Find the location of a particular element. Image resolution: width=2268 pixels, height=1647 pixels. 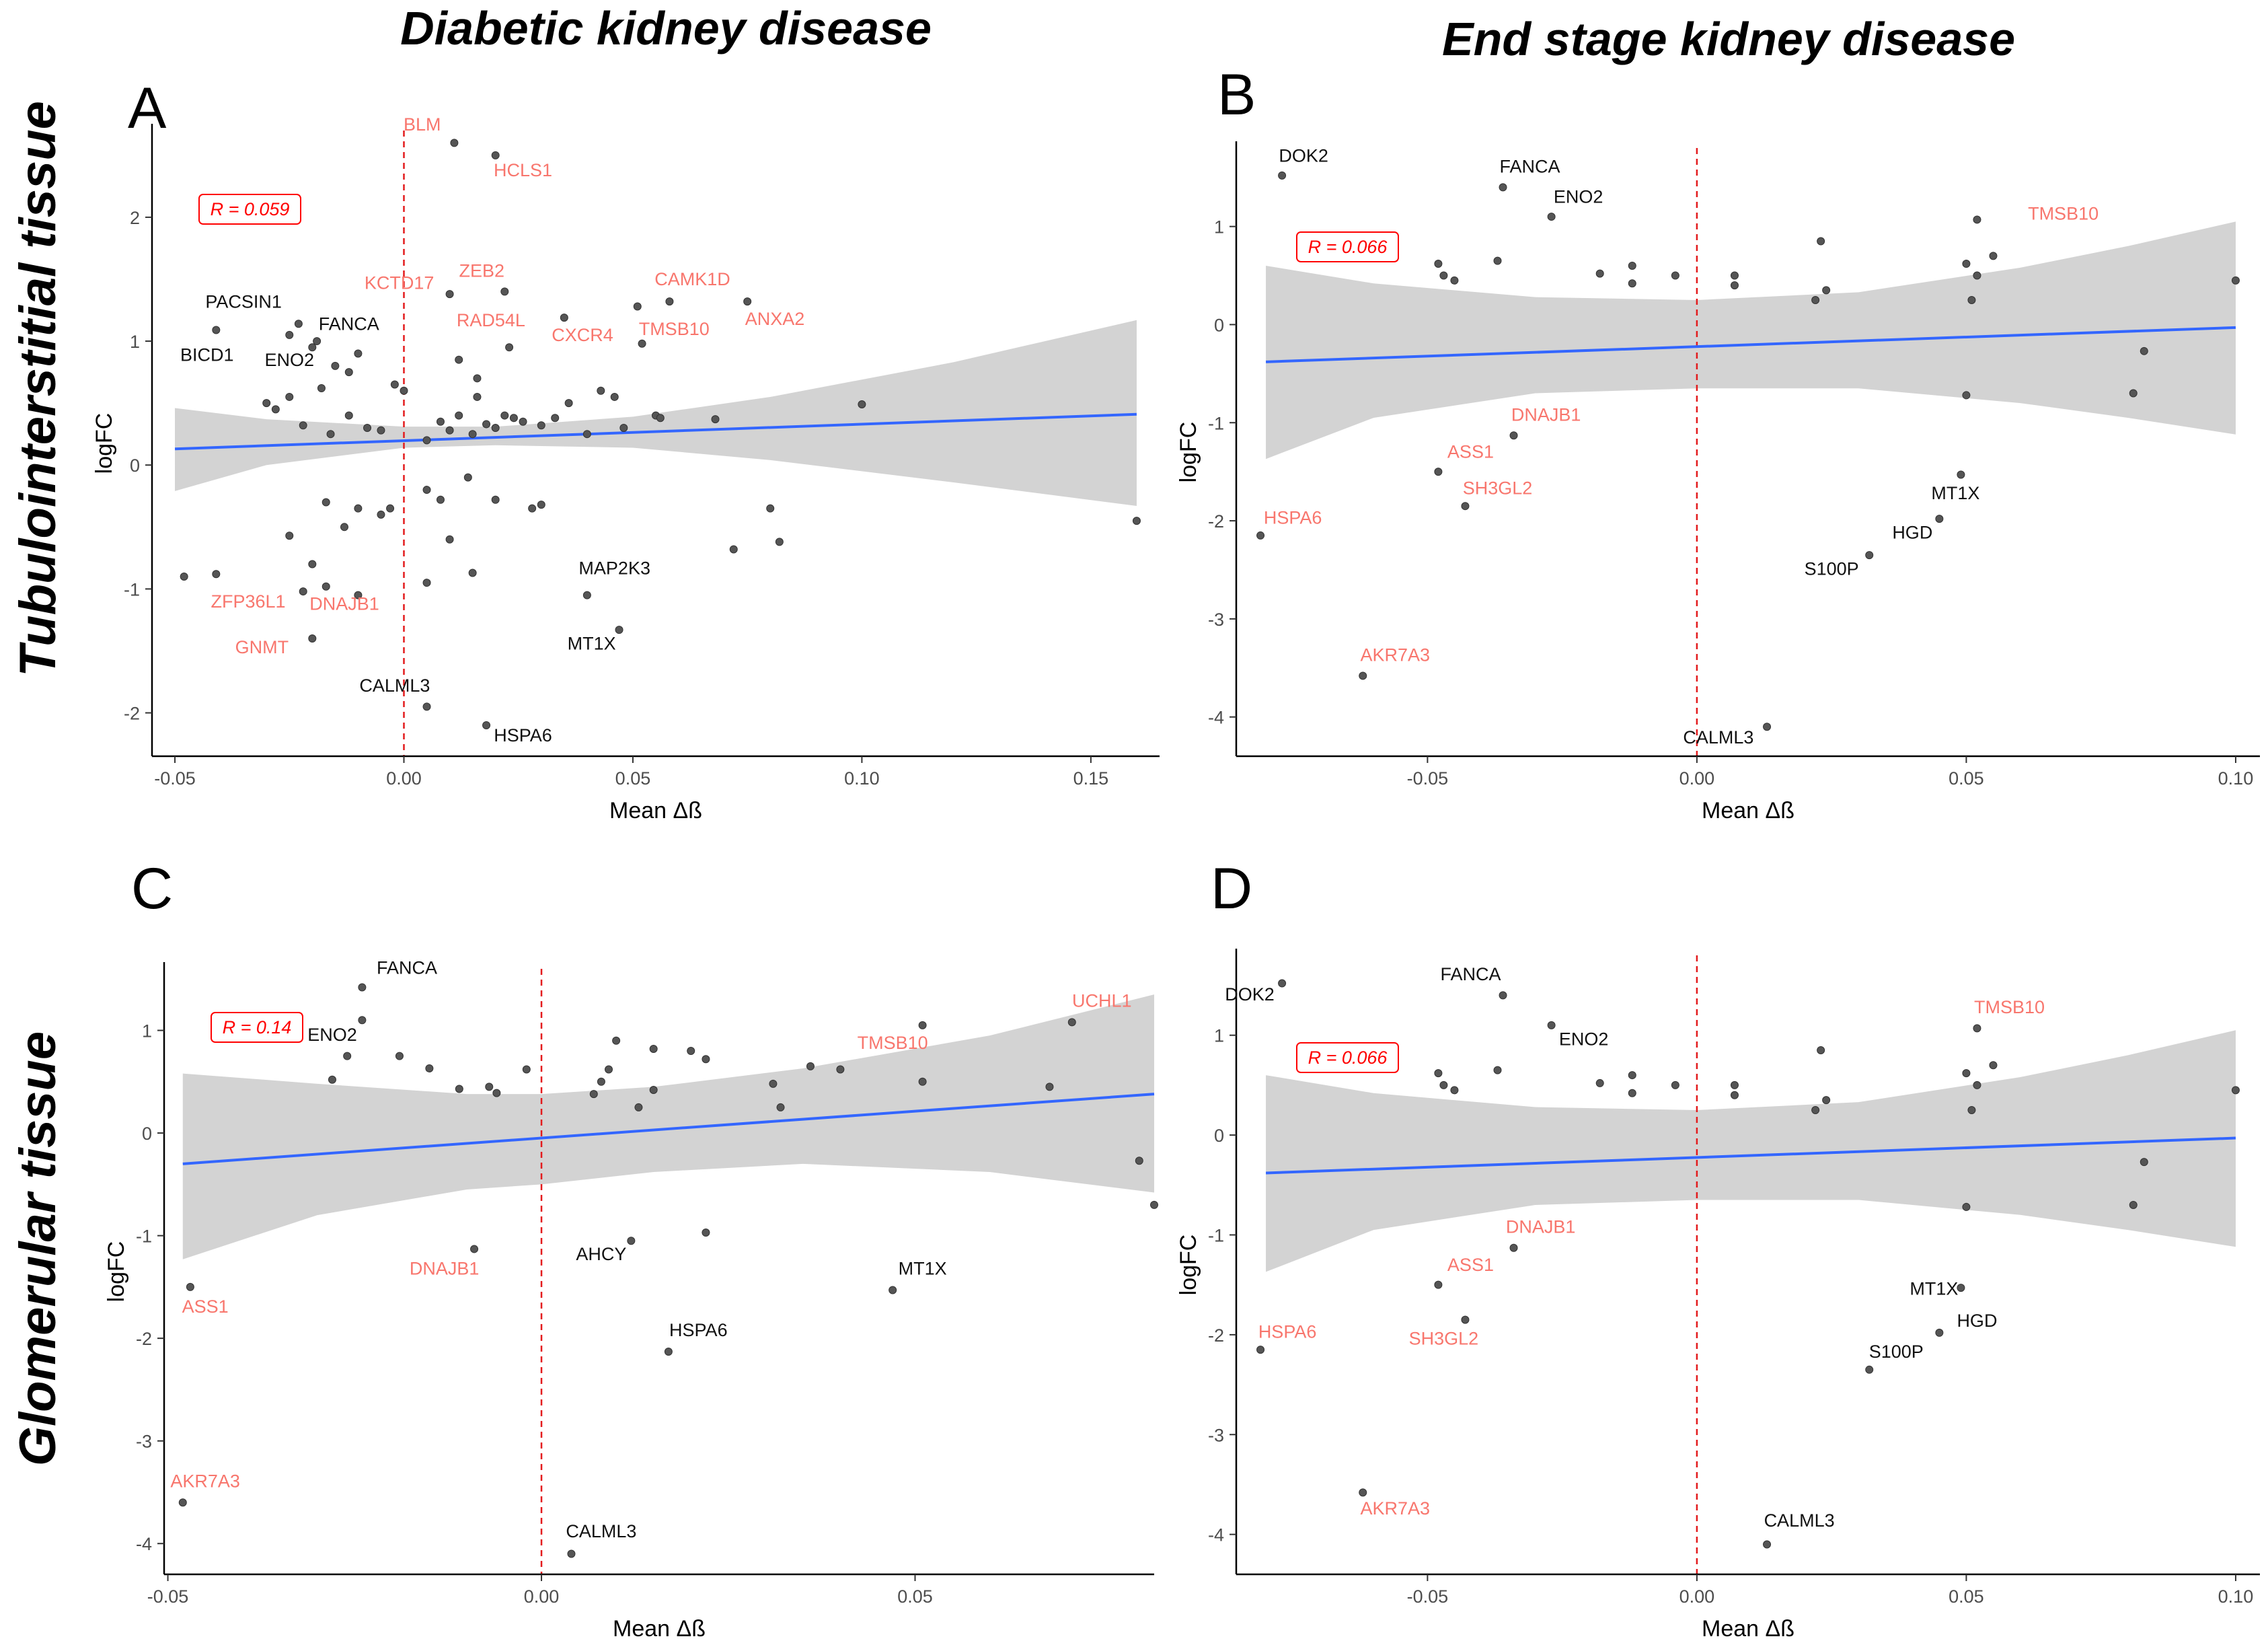

r-value-label: R = 0.059 is located at coordinates (251, 209).